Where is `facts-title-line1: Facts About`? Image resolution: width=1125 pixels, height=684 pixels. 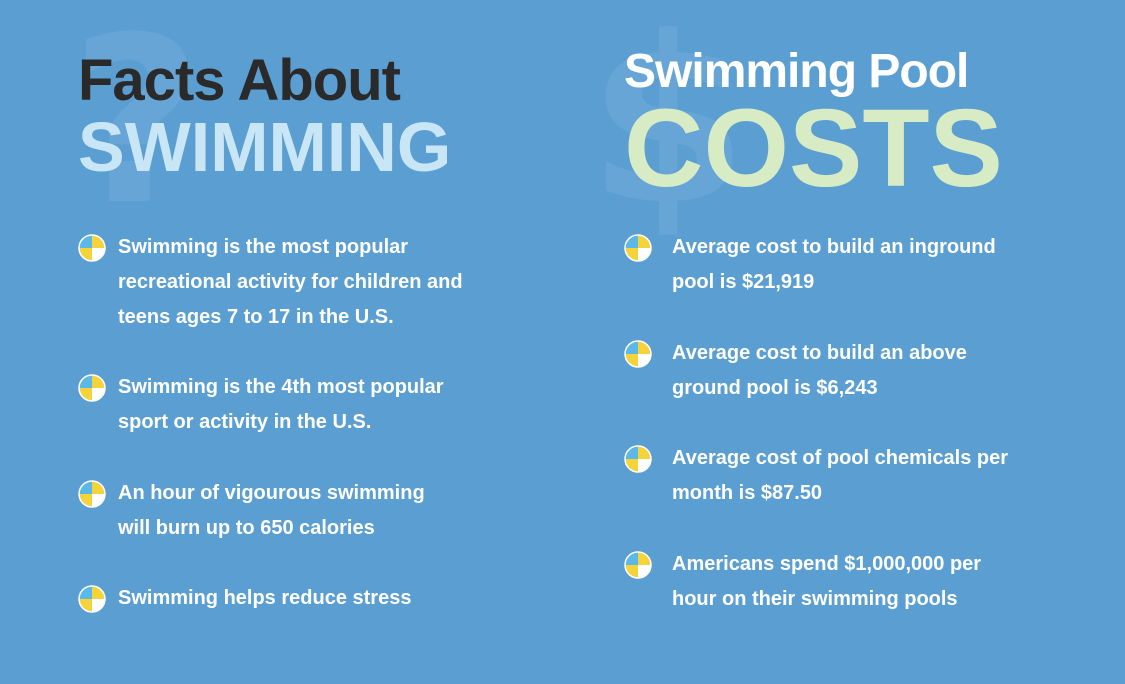
facts-title-line1: Facts About is located at coordinates (239, 80).